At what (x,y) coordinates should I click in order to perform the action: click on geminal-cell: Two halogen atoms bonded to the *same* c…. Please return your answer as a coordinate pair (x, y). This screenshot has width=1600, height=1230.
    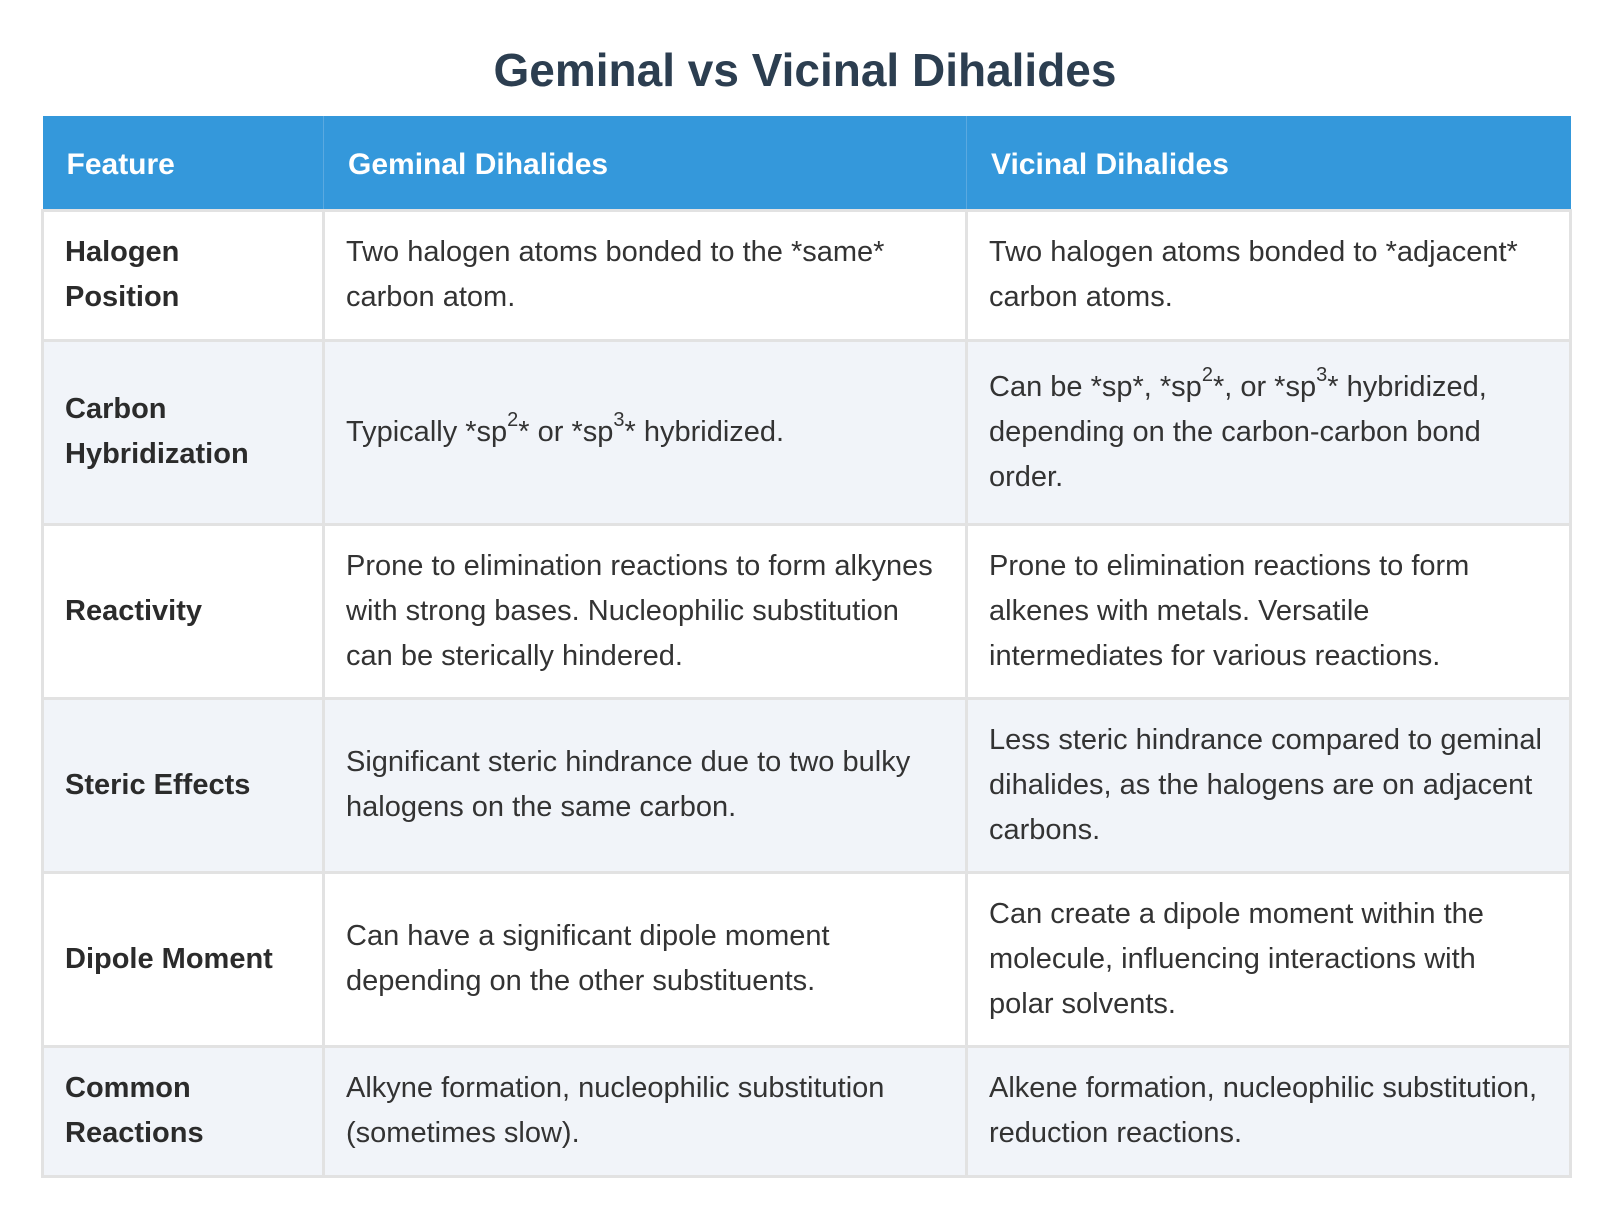
    Looking at the image, I should click on (645, 275).